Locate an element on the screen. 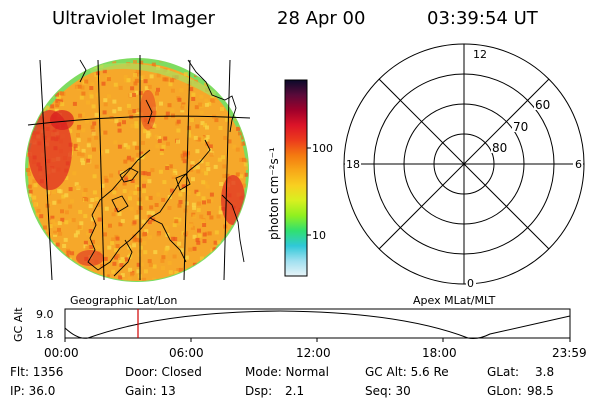 This screenshot has width=600, height=400. lat-label-60: 60 is located at coordinates (542, 105).